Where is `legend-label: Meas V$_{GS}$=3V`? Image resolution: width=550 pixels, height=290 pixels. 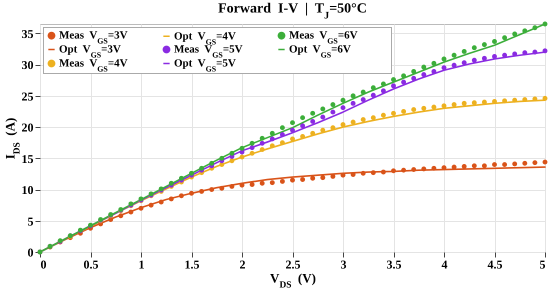
legend-label: Meas V$_{GS}$=3V is located at coordinates (93, 38).